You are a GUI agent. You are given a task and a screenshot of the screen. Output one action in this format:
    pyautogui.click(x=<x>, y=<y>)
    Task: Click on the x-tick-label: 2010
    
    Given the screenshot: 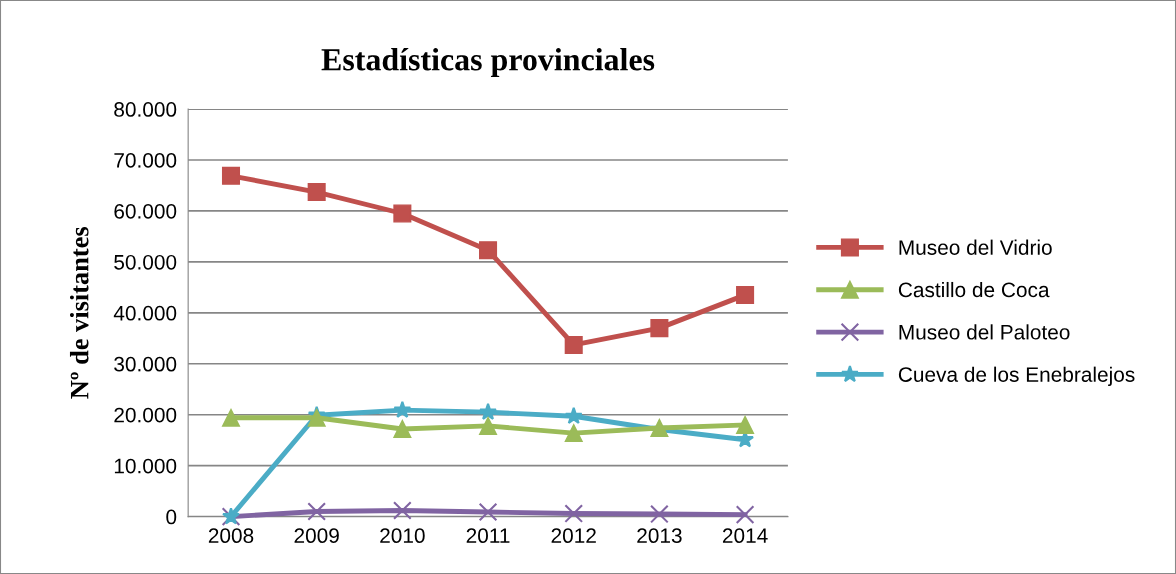 What is the action you would take?
    pyautogui.click(x=402, y=536)
    